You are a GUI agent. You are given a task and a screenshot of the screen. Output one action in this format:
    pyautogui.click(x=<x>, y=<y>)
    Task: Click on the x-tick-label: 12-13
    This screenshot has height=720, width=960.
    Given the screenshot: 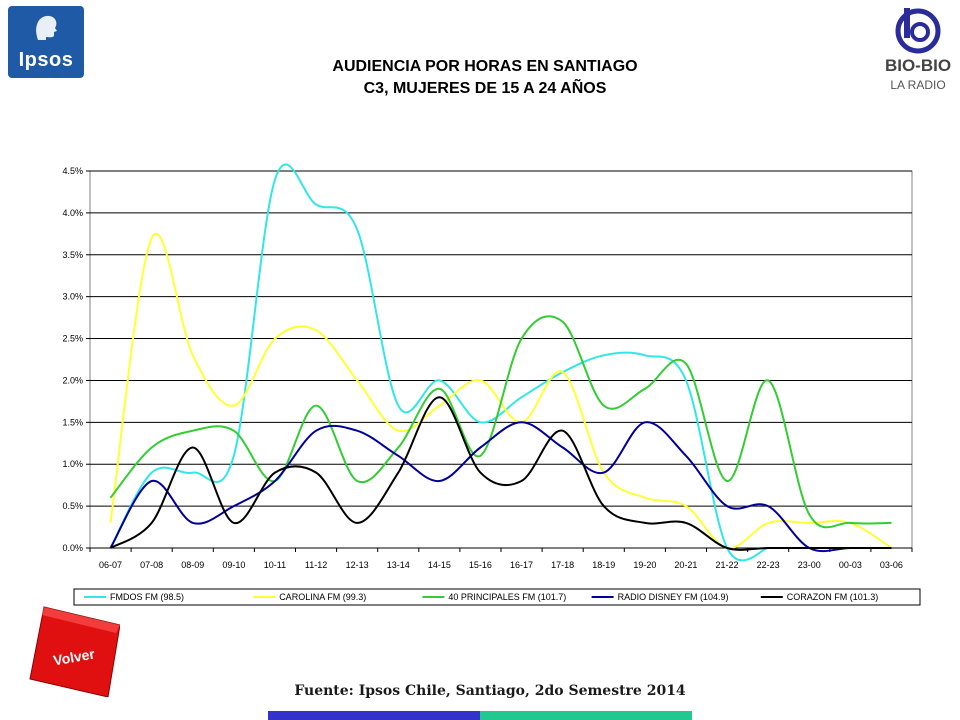 What is the action you would take?
    pyautogui.click(x=357, y=565)
    